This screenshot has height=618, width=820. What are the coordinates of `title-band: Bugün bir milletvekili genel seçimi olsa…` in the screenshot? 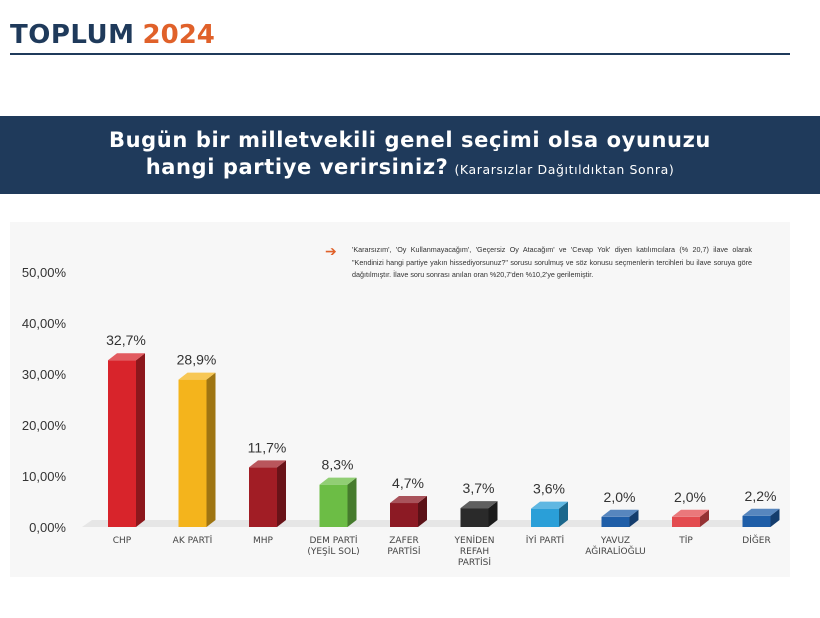 It's located at (410, 155).